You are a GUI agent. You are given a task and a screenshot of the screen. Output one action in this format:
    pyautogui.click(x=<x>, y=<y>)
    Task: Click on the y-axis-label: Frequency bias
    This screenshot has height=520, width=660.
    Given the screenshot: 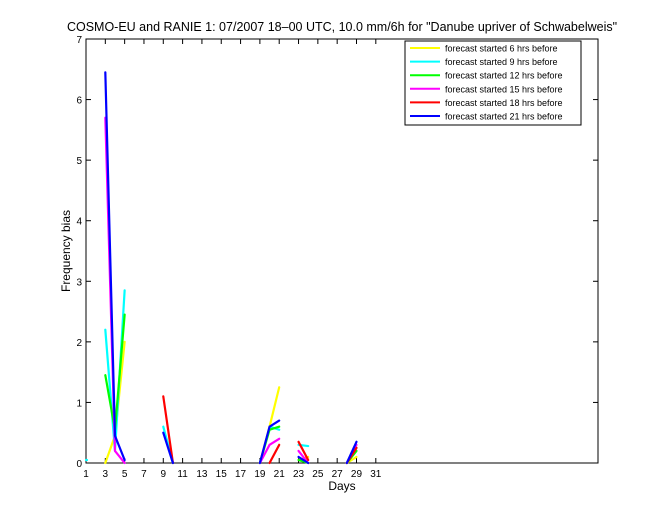 What is the action you would take?
    pyautogui.click(x=66, y=251)
    